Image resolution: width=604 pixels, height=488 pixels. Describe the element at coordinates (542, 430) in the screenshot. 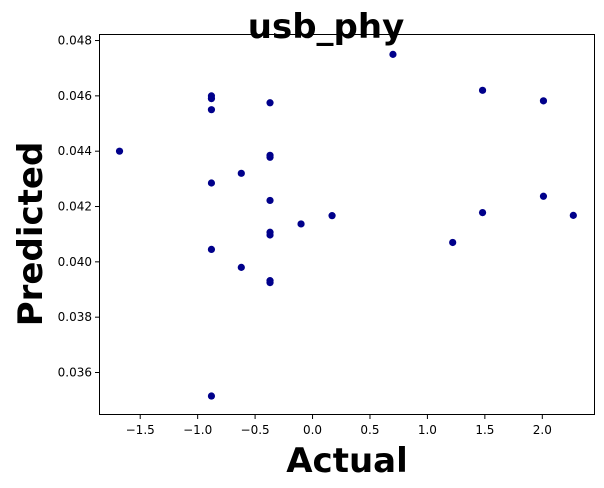

I see `x-tick-label: 2.0` at that location.